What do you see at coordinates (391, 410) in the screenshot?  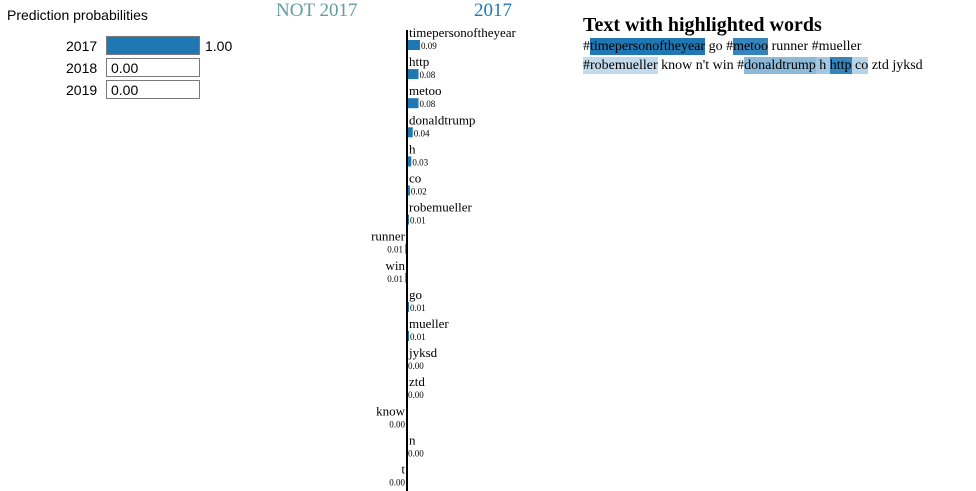 I see `feature-label: know` at bounding box center [391, 410].